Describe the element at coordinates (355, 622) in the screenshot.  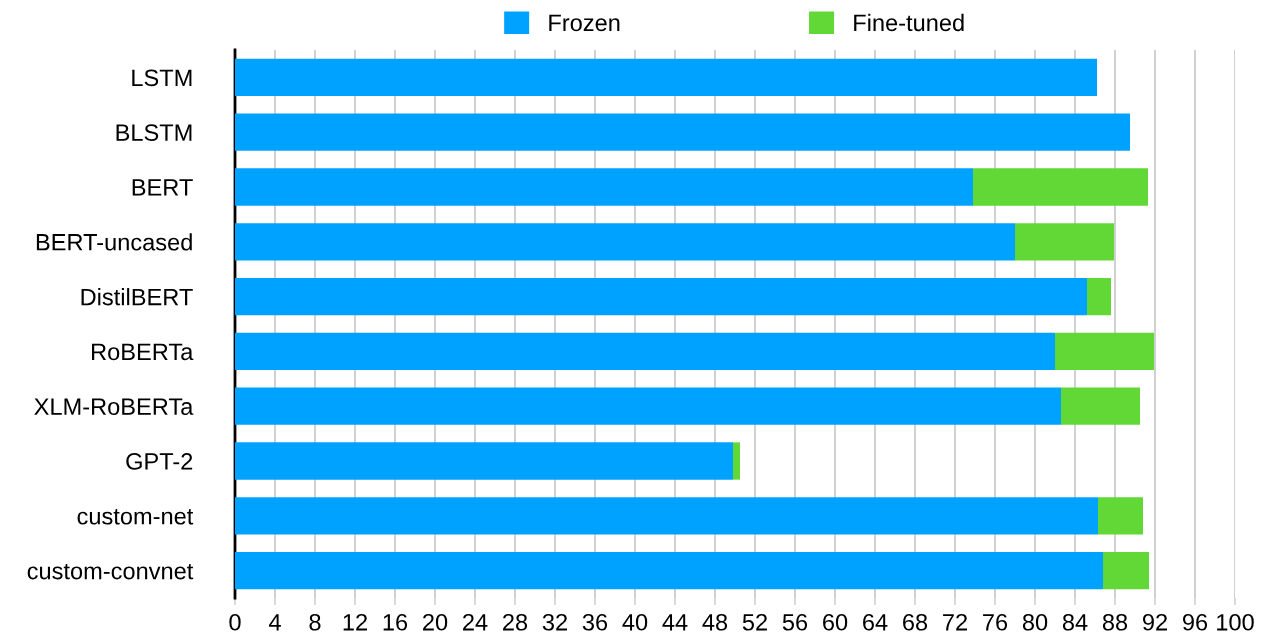
I see `x-tick-label: 12` at that location.